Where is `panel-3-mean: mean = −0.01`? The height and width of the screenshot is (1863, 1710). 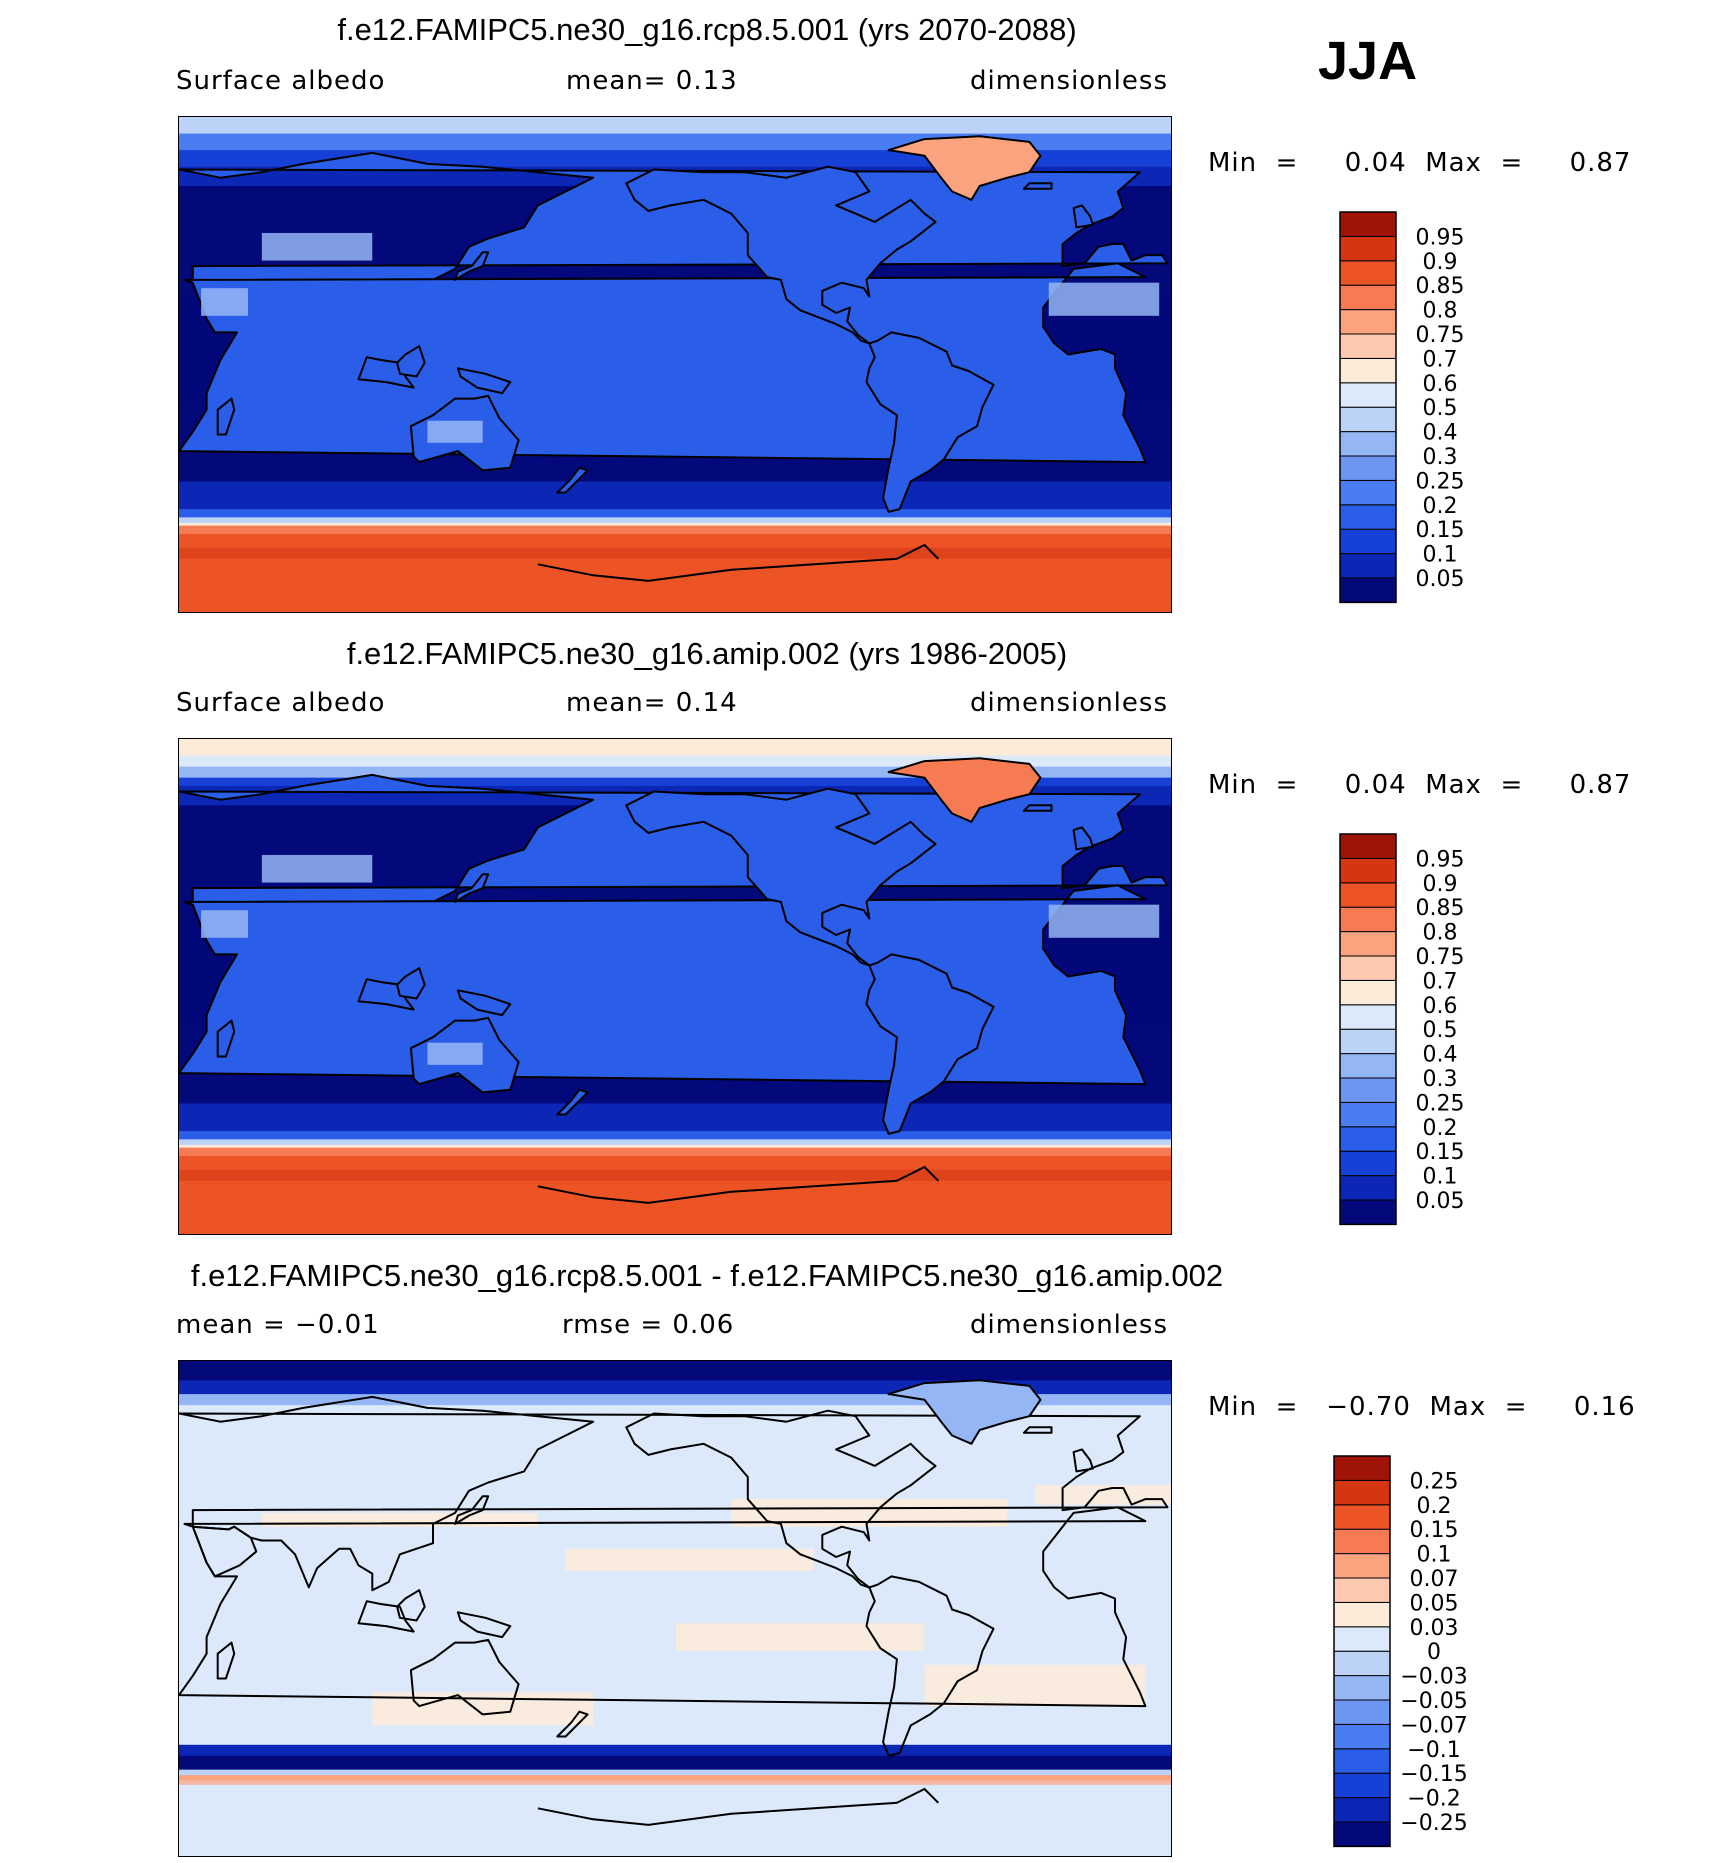
panel-3-mean: mean = −0.01 is located at coordinates (278, 1325).